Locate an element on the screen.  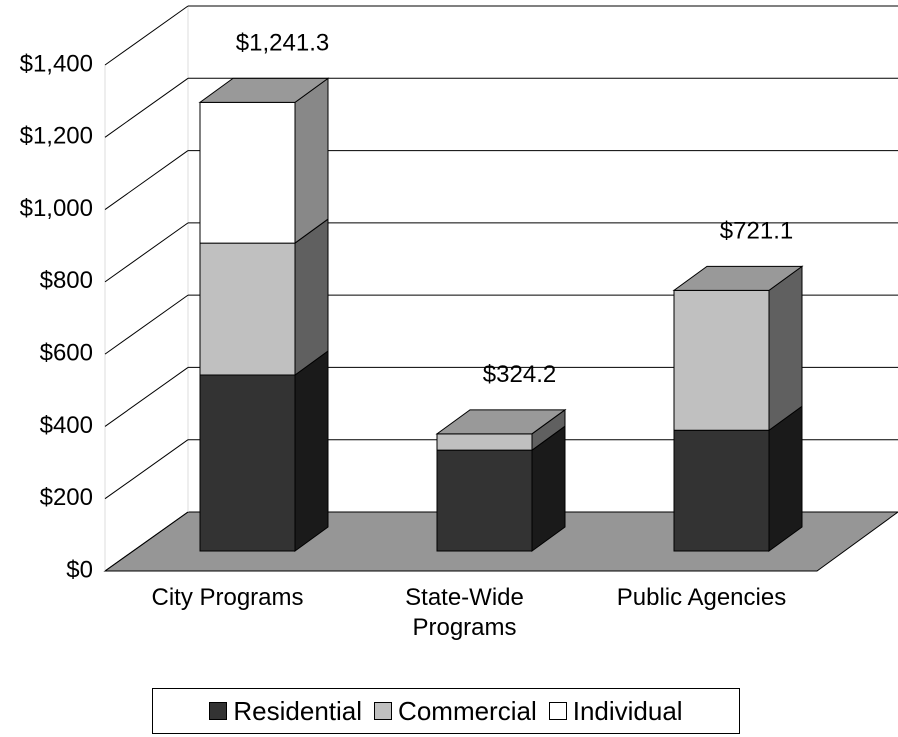
legend-item: Commercial is located at coordinates (455, 711).